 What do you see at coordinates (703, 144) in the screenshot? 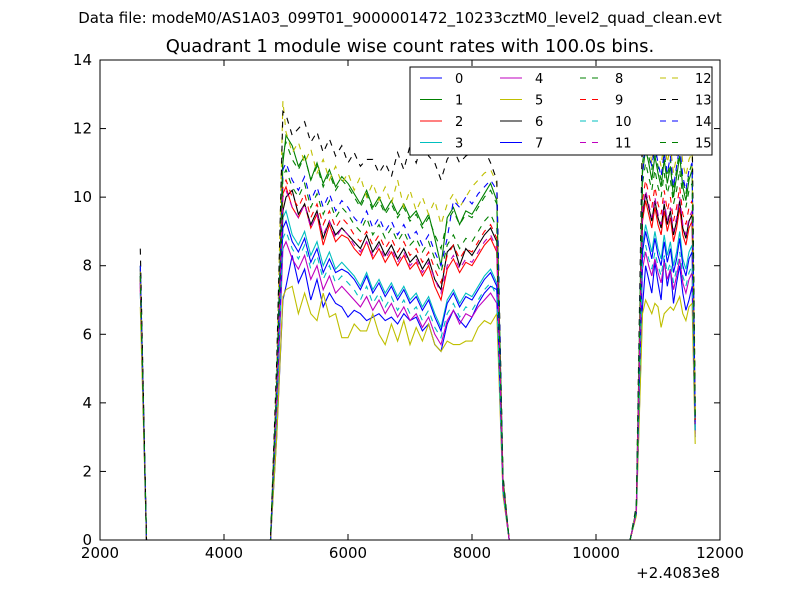
I see `legend-label-15: 15` at bounding box center [703, 144].